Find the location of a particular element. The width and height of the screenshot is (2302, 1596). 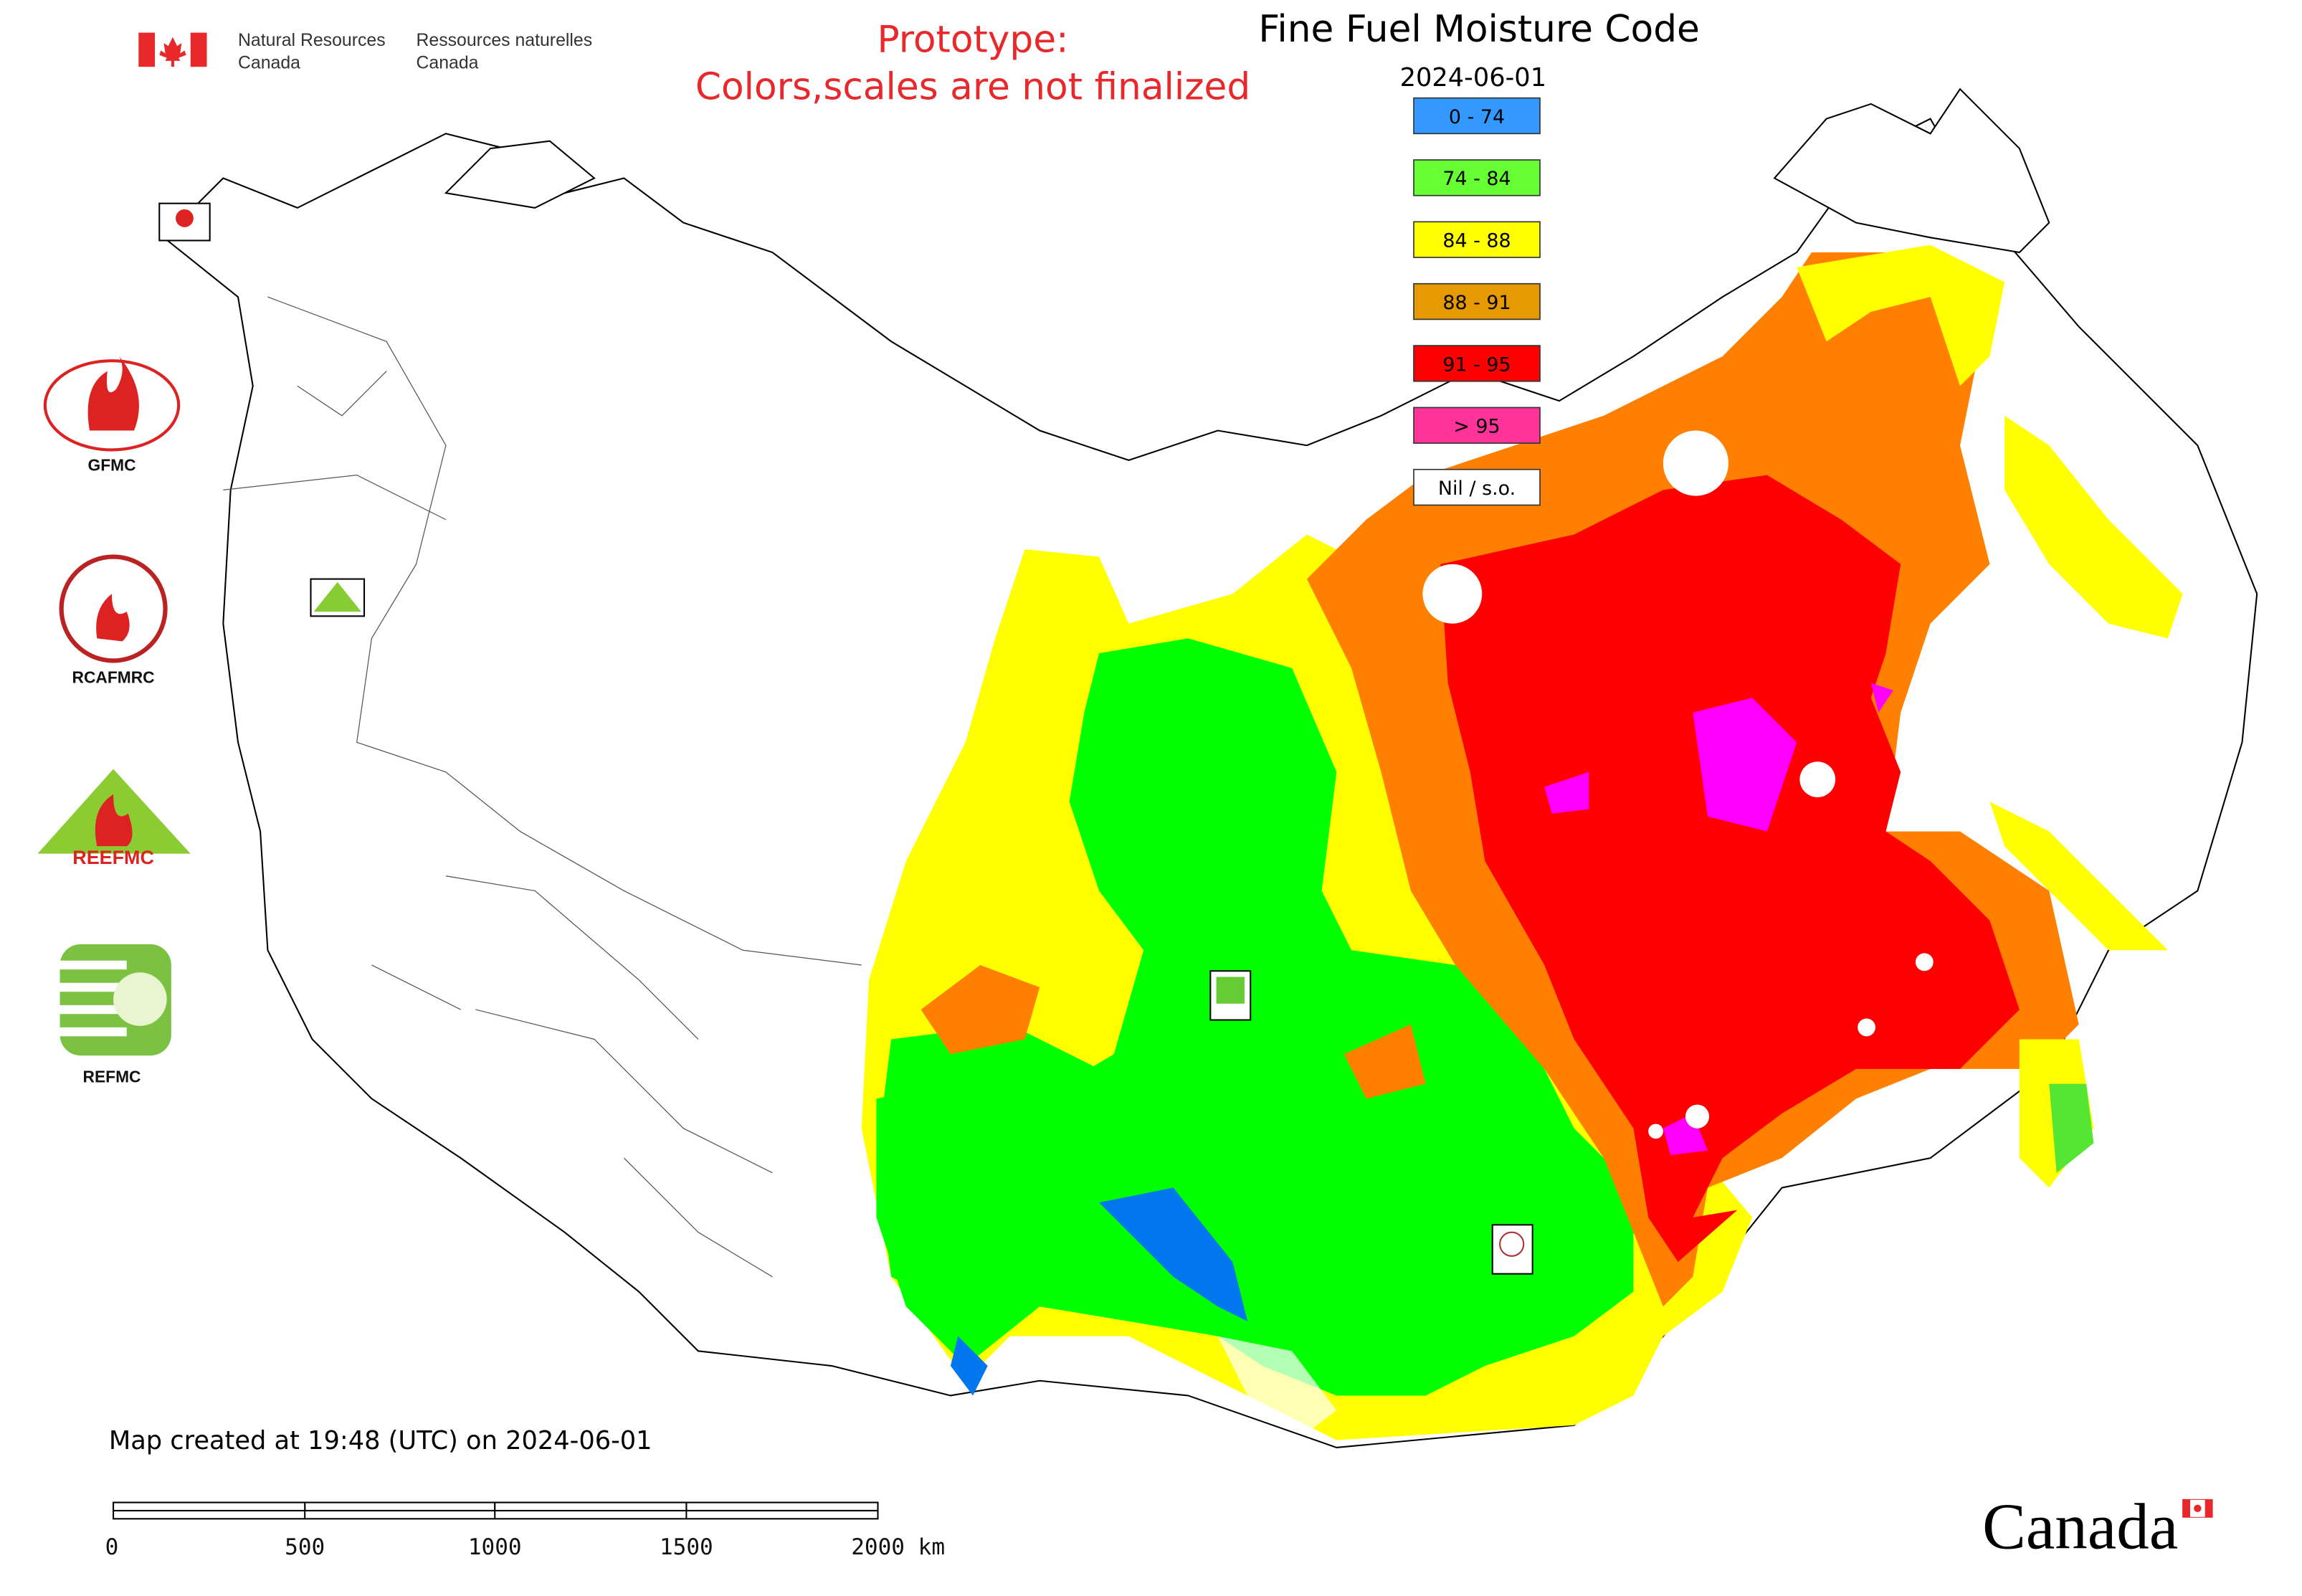

dept-fr: Canada is located at coordinates (448, 62).